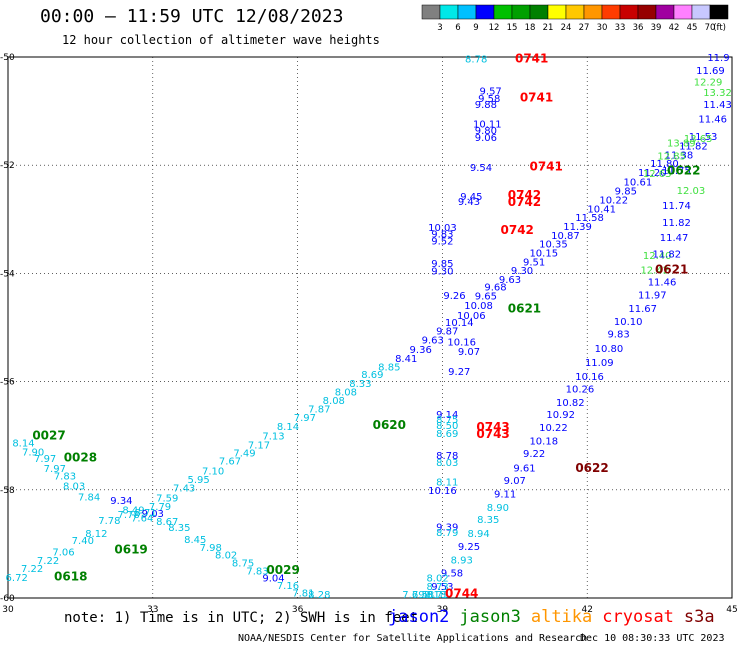  Describe the element at coordinates (524, 469) in the screenshot. I see `wave-height-label: 9.61` at that location.